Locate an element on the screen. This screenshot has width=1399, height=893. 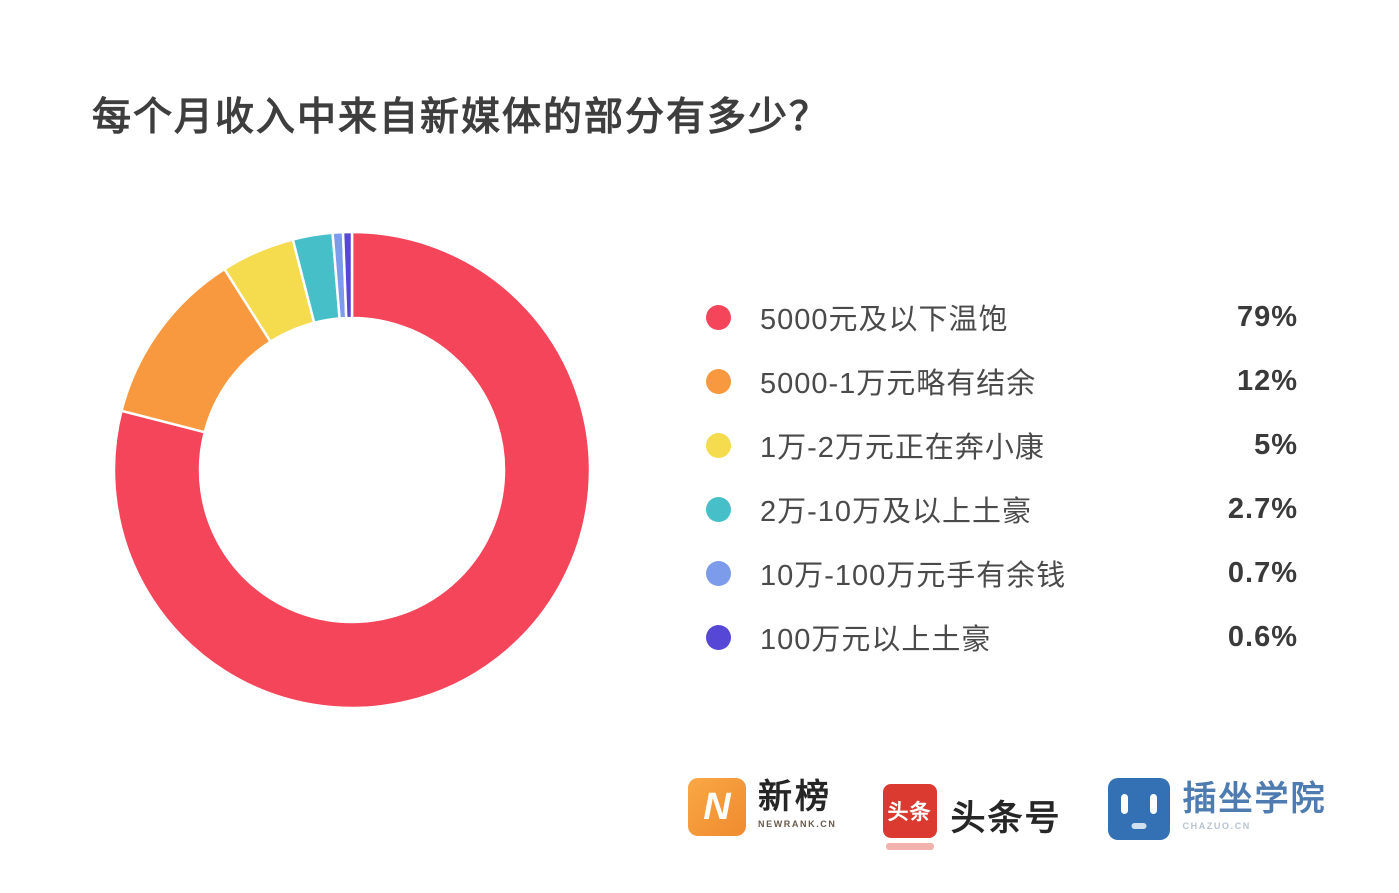
legend-item: 1万-2万元正在奔小康 5% is located at coordinates (1002, 445).